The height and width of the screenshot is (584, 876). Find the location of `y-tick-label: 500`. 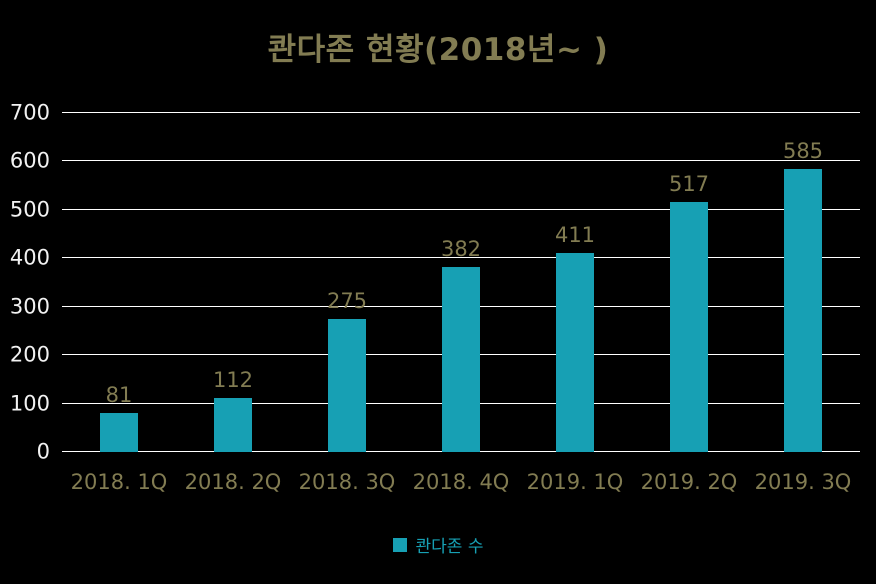

y-tick-label: 500 is located at coordinates (29, 209).